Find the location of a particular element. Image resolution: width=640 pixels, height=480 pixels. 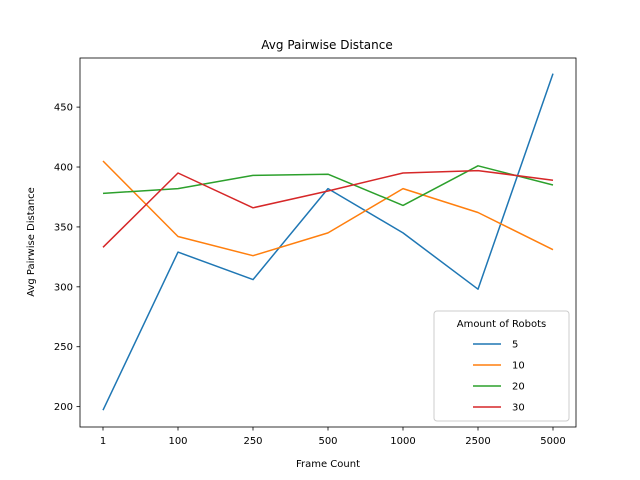

x-tick-label: 100 is located at coordinates (177, 441).